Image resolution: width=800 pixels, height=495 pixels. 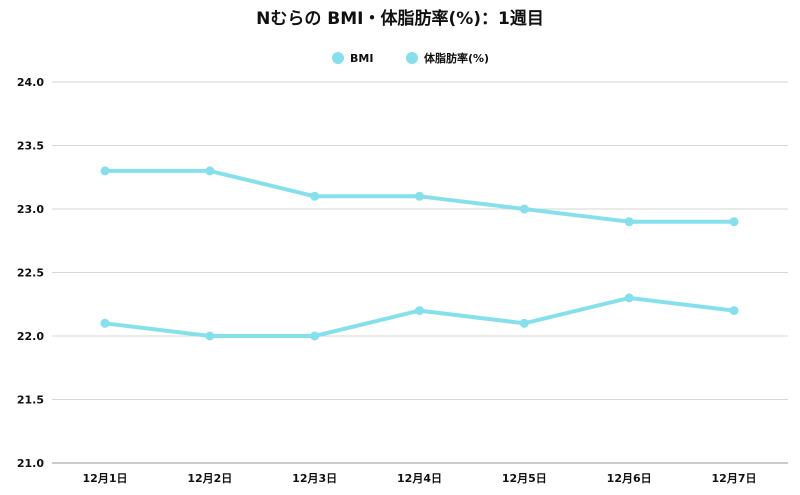 I want to click on series-body-fat, so click(x=419, y=196).